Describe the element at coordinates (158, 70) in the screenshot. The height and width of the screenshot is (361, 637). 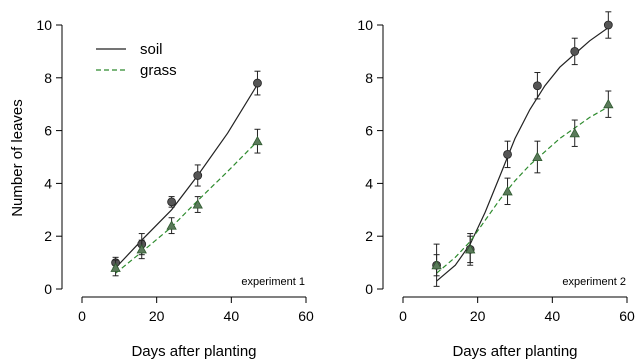
I see `legend-grass-label: grass` at that location.